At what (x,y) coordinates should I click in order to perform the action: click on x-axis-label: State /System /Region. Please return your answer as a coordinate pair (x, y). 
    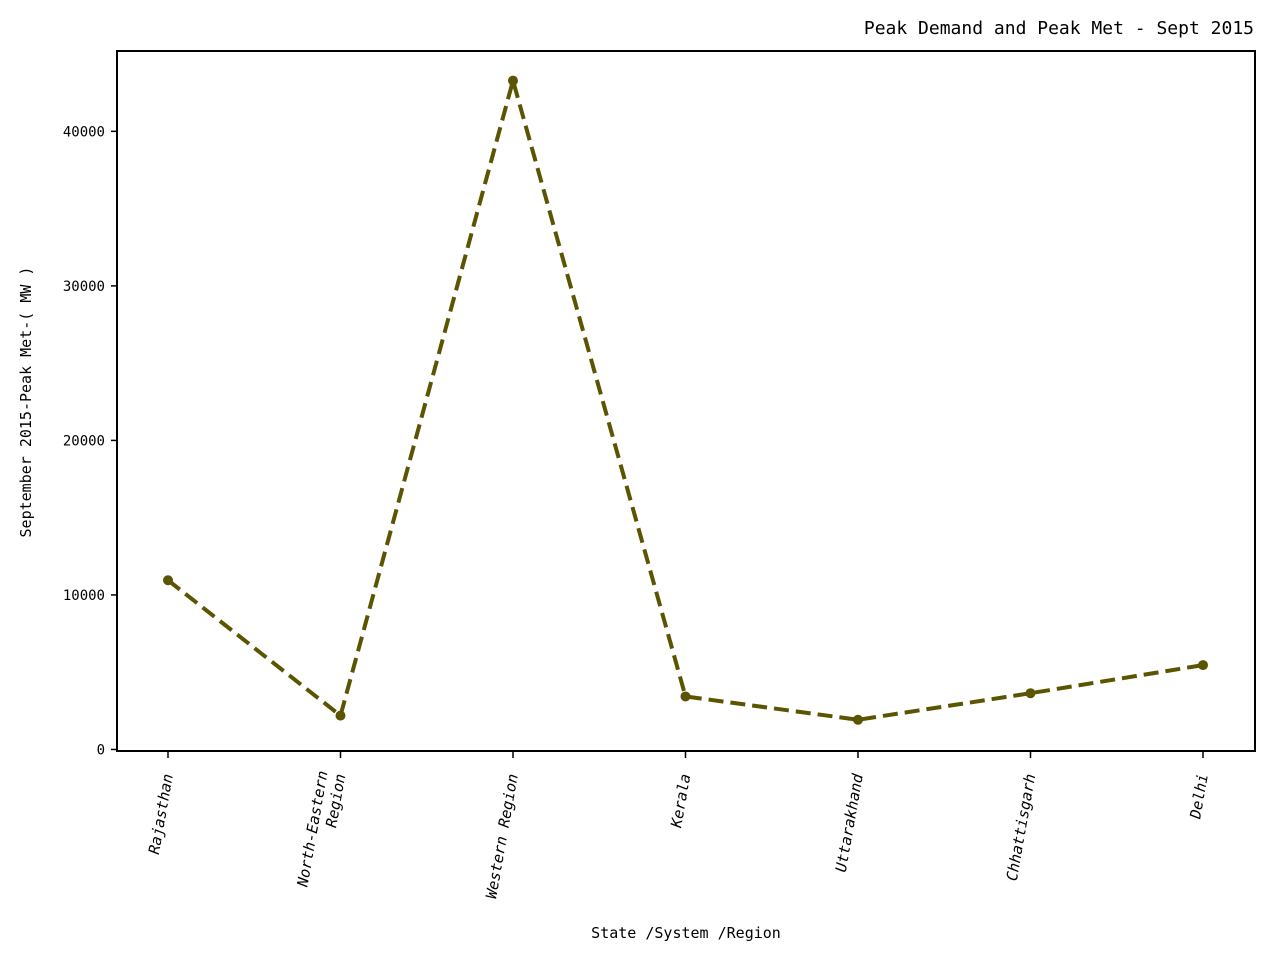
    Looking at the image, I should click on (686, 933).